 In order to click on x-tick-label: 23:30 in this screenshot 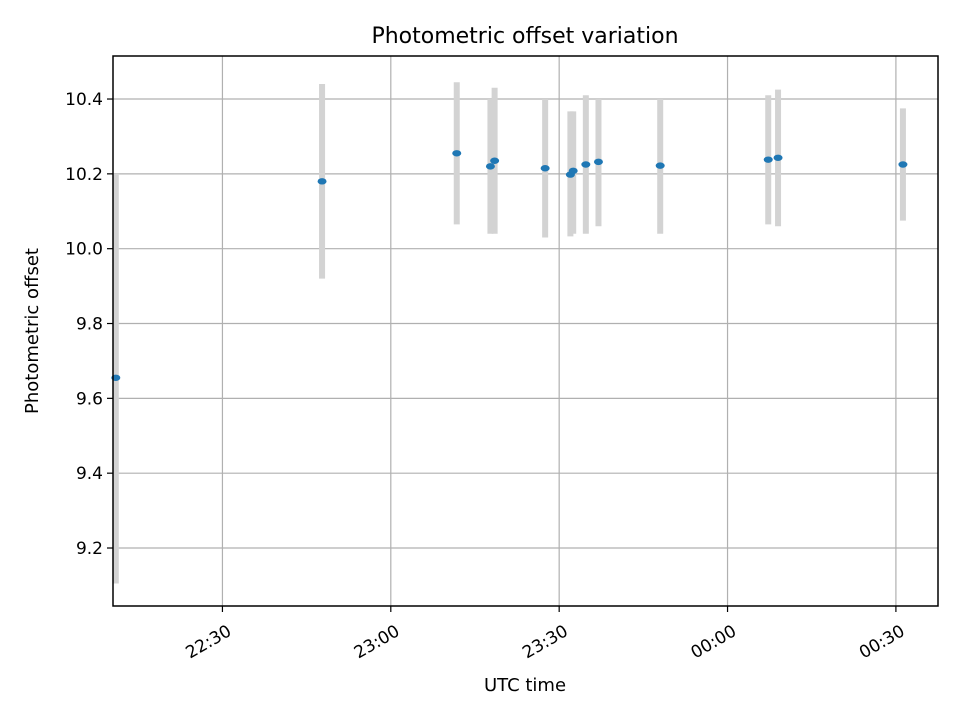, I will do `click(545, 642)`.